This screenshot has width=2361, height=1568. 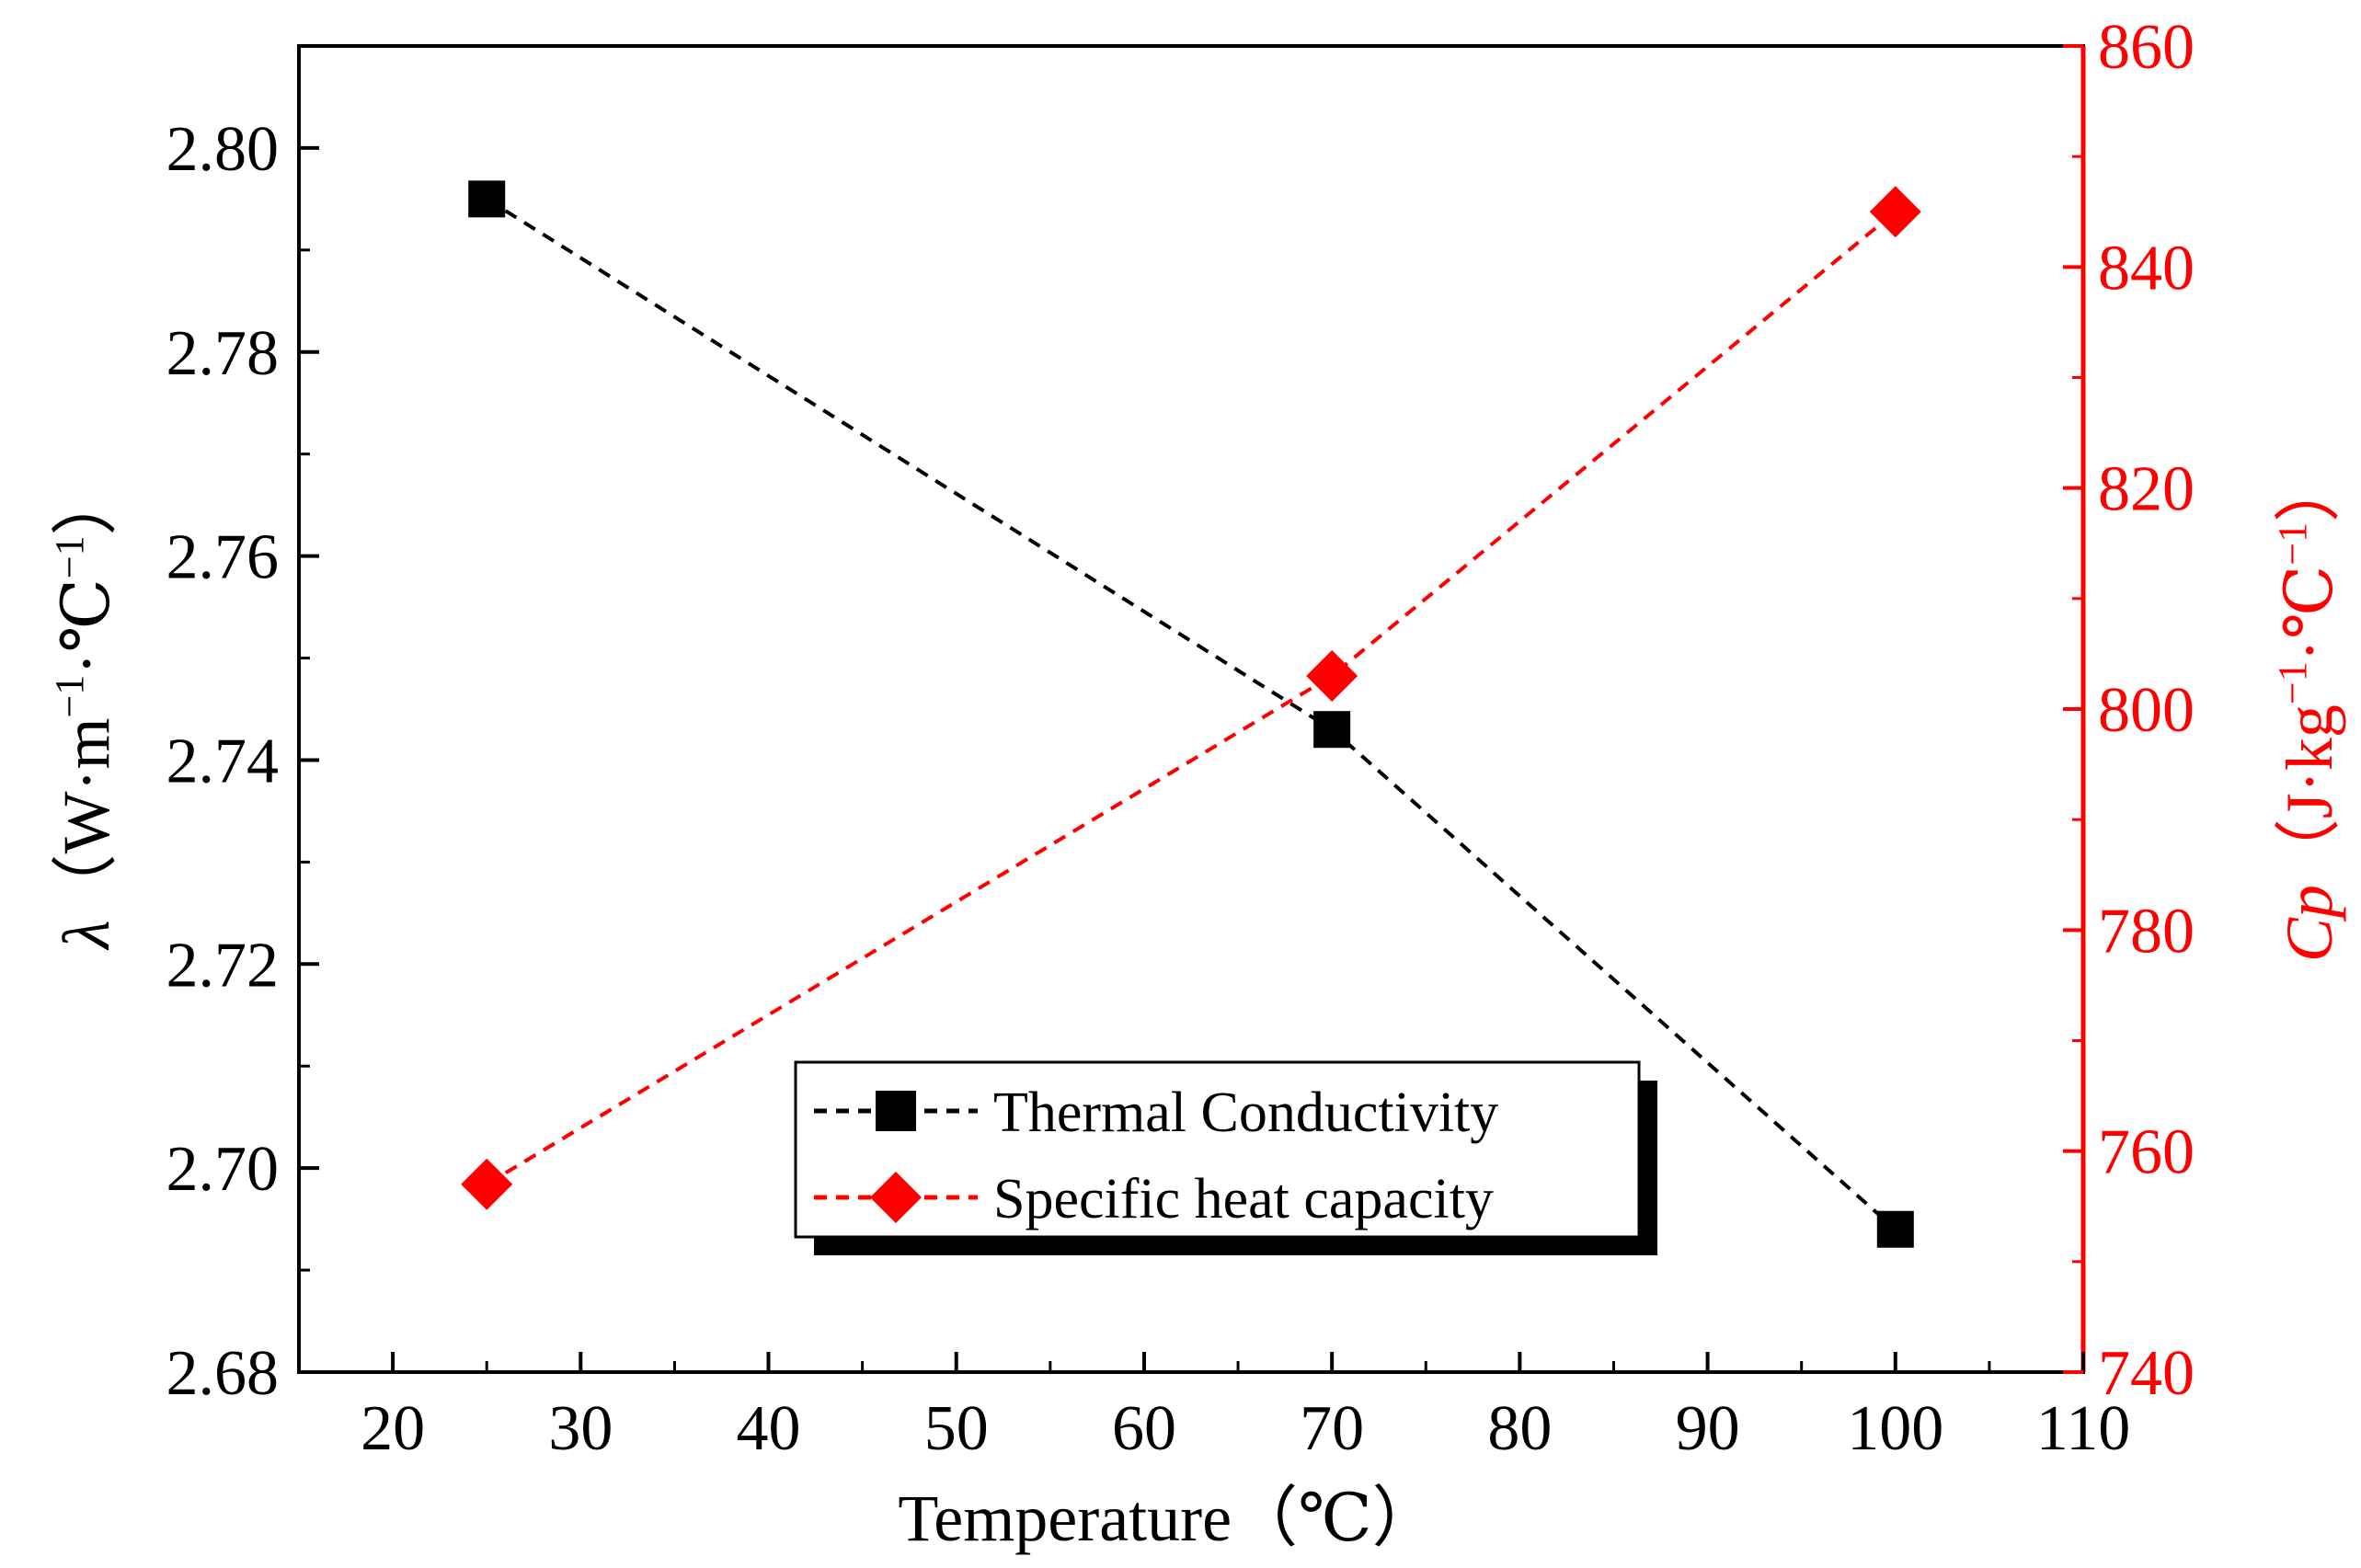 What do you see at coordinates (86, 502) in the screenshot?
I see `left-y-axis-unit-suffix: ）` at bounding box center [86, 502].